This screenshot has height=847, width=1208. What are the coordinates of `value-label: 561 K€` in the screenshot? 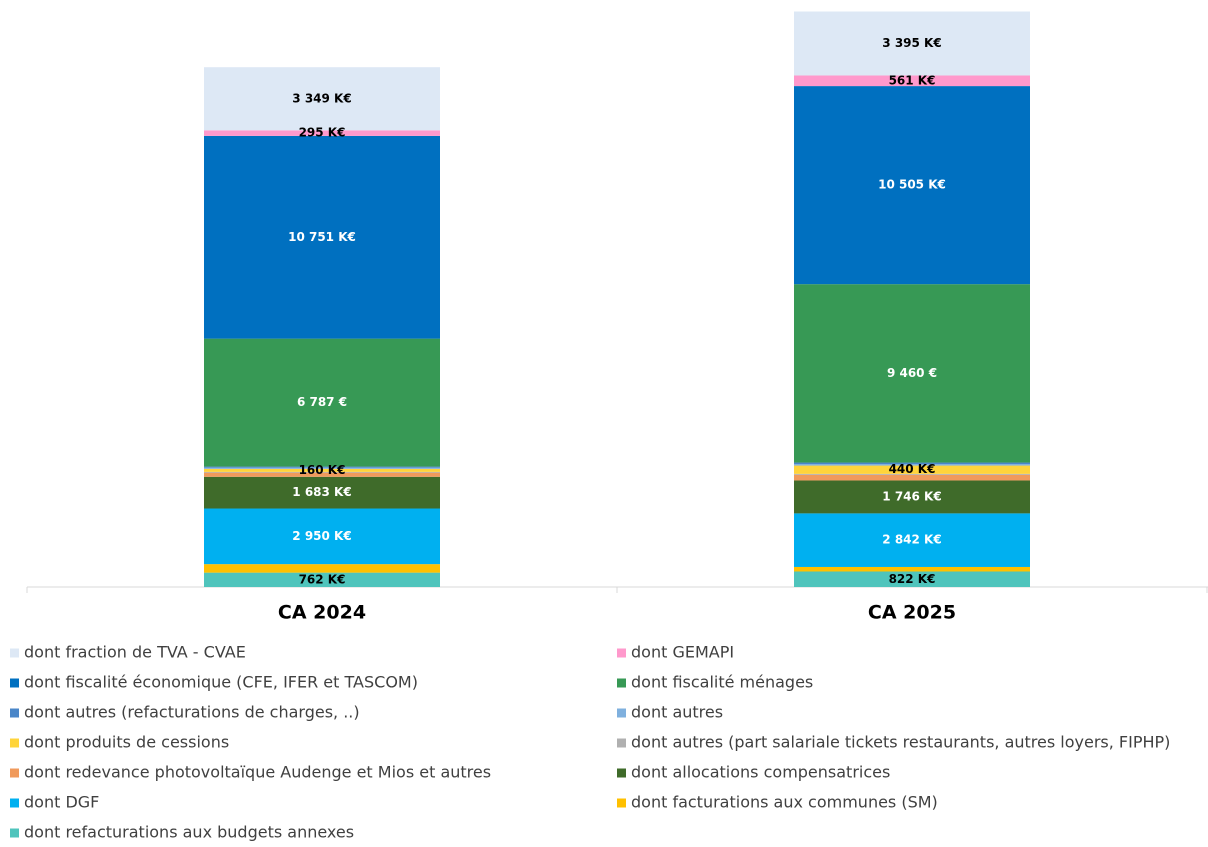 It's located at (912, 80).